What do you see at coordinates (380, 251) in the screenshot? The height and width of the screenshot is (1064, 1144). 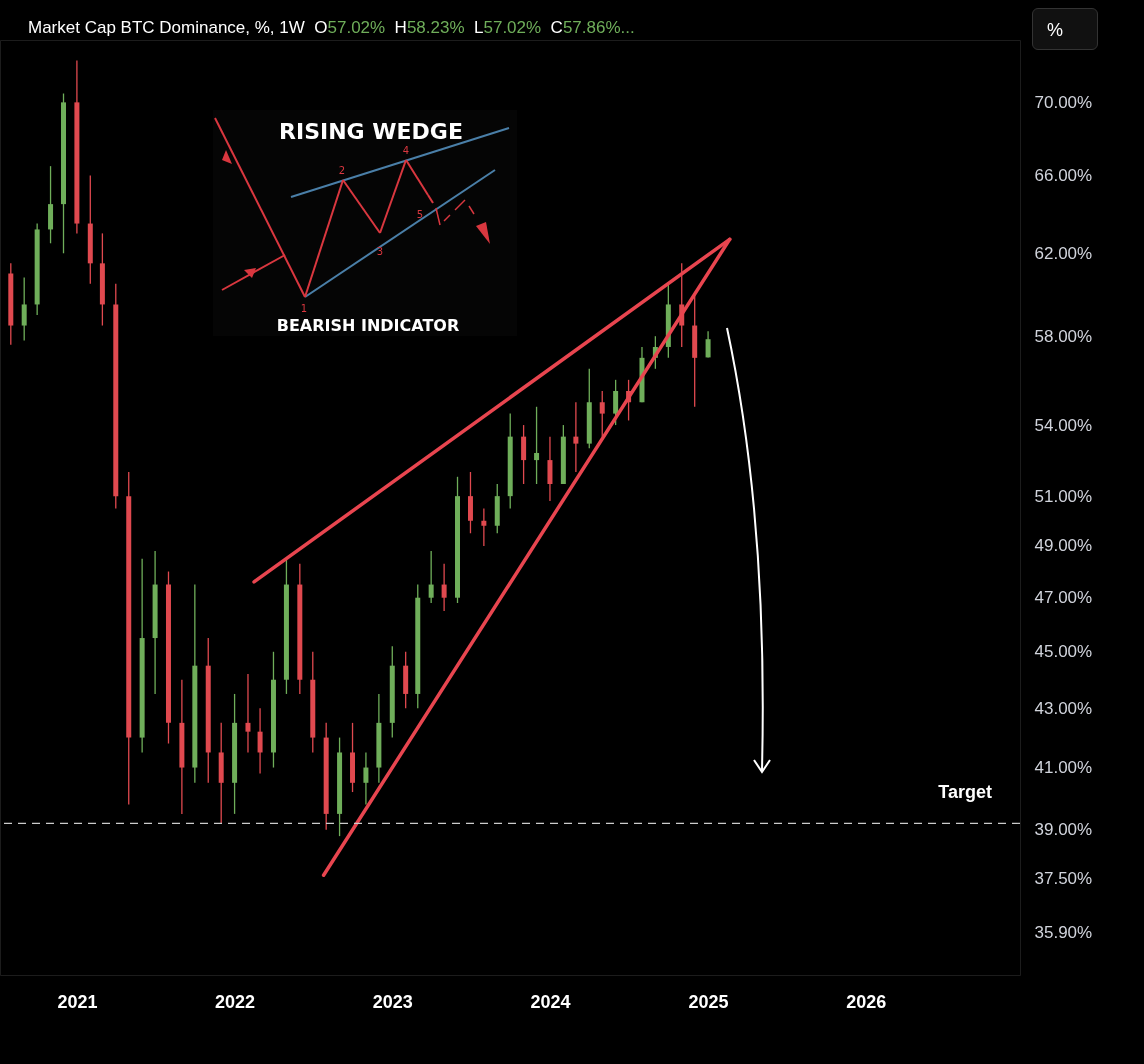 I see `annotation: 3` at bounding box center [380, 251].